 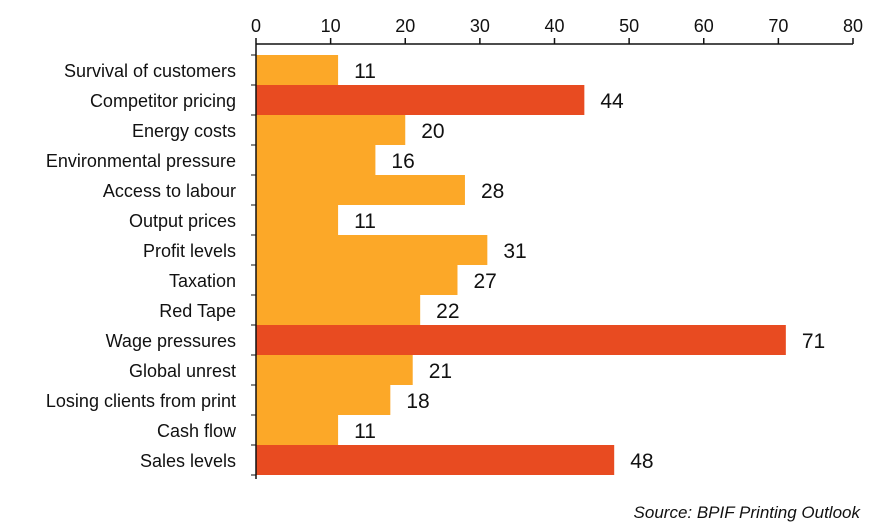 I want to click on value-label: 48, so click(x=641, y=461).